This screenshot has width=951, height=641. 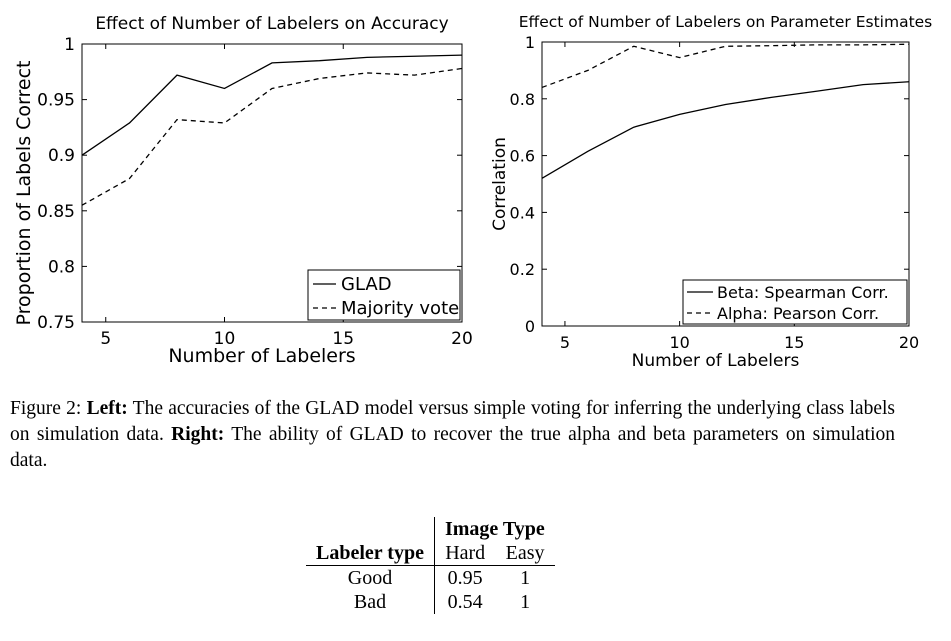 I want to click on chart2-y-tick-label: 0.6, so click(x=522, y=156).